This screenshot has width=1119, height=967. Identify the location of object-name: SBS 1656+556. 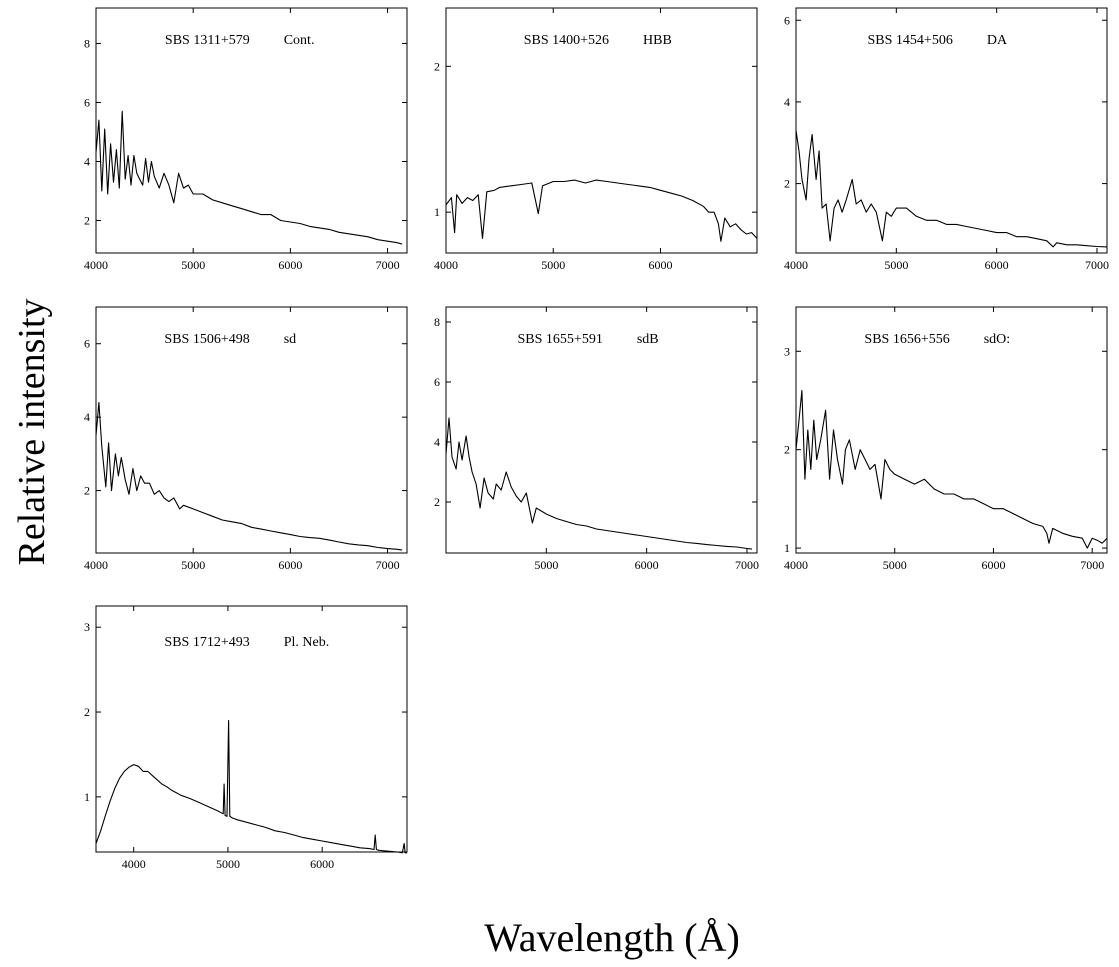
(906, 339).